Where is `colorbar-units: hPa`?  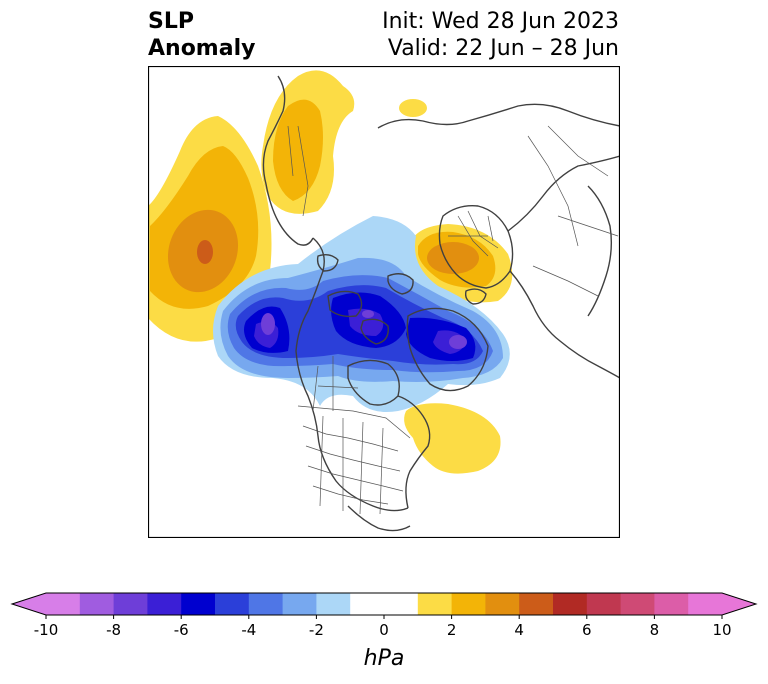 colorbar-units: hPa is located at coordinates (384, 658).